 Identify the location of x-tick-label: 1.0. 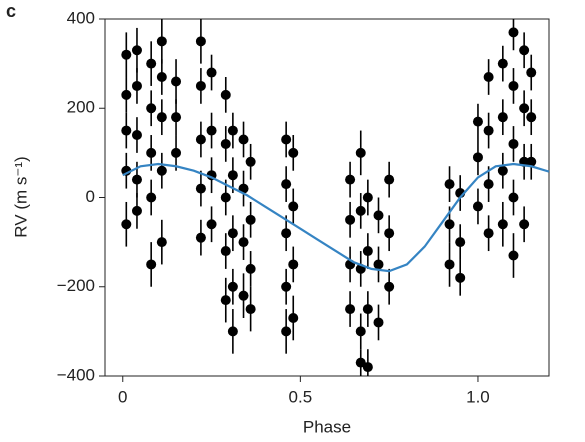
(478, 396).